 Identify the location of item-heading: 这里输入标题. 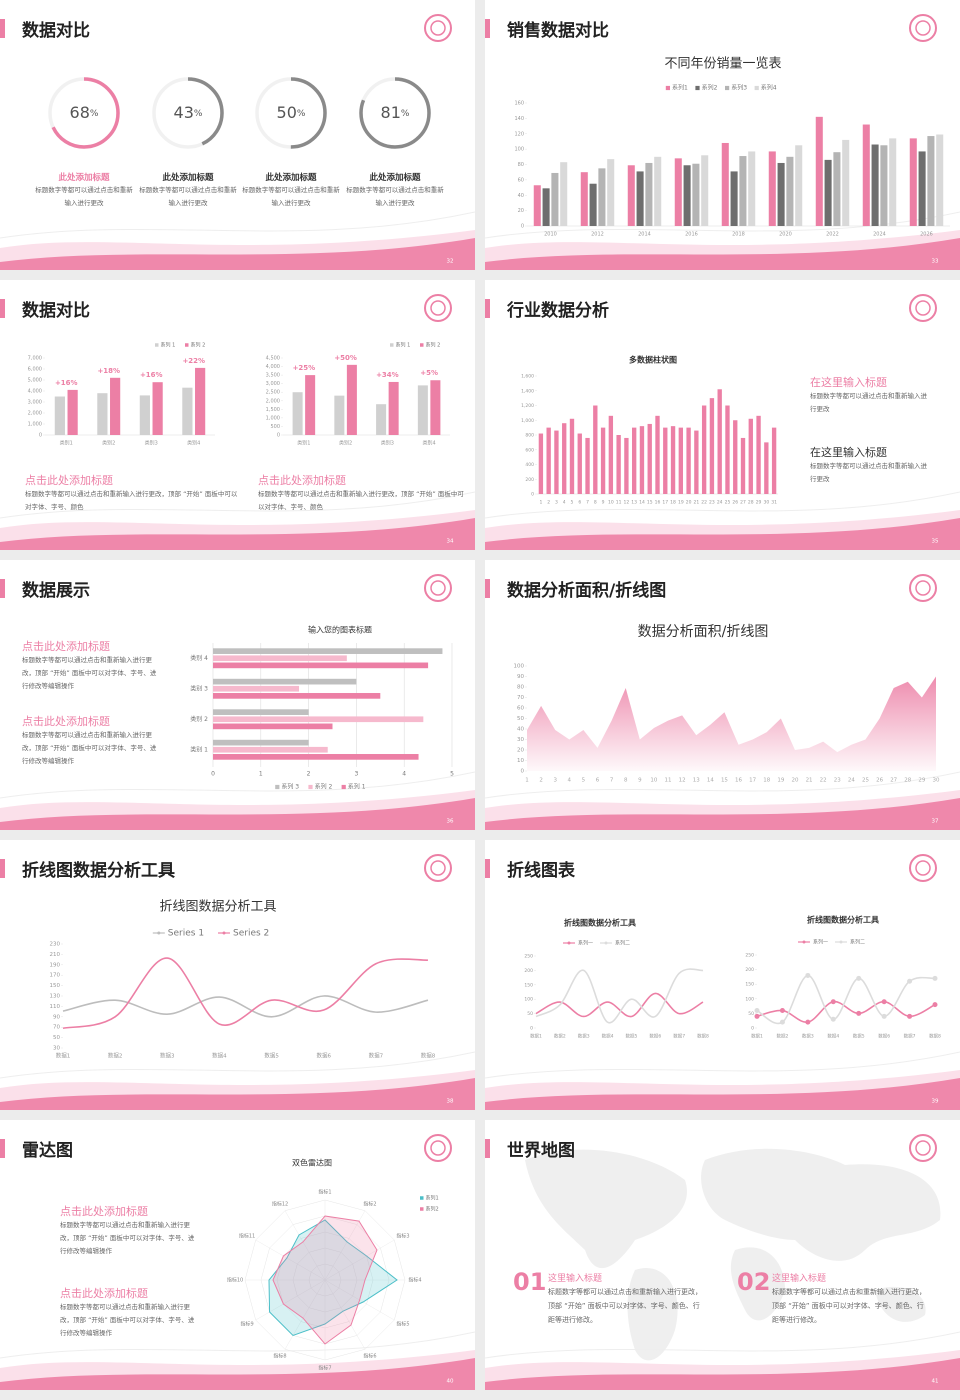
(799, 1279).